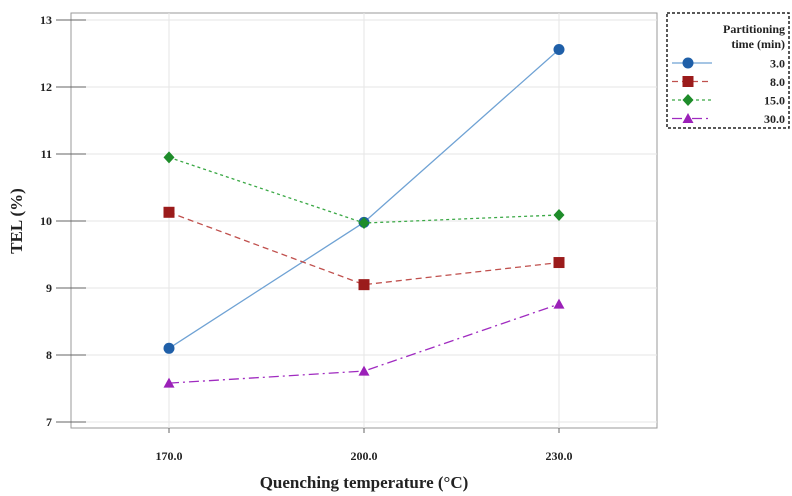 This screenshot has width=792, height=496. I want to click on legend-marker-8.0, so click(688, 81).